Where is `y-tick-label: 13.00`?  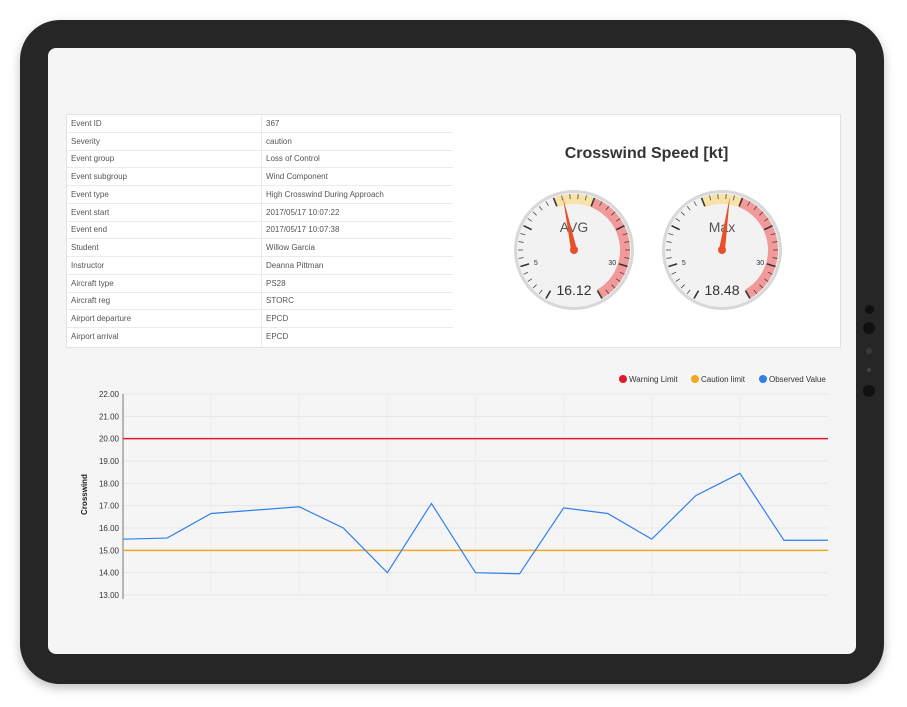 y-tick-label: 13.00 is located at coordinates (109, 595).